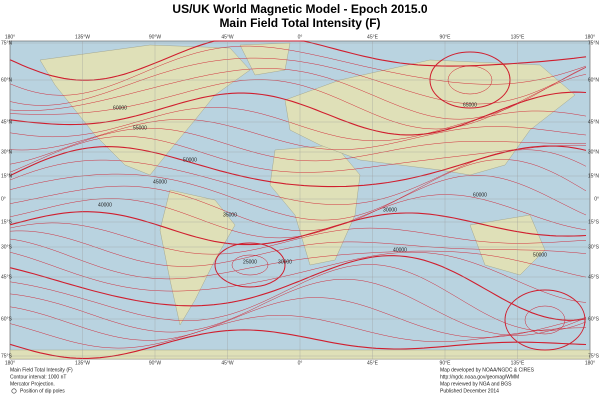  I want to click on footer-right-line: http://ngdc.noaa.gov/geomag/WMM, so click(479, 377).